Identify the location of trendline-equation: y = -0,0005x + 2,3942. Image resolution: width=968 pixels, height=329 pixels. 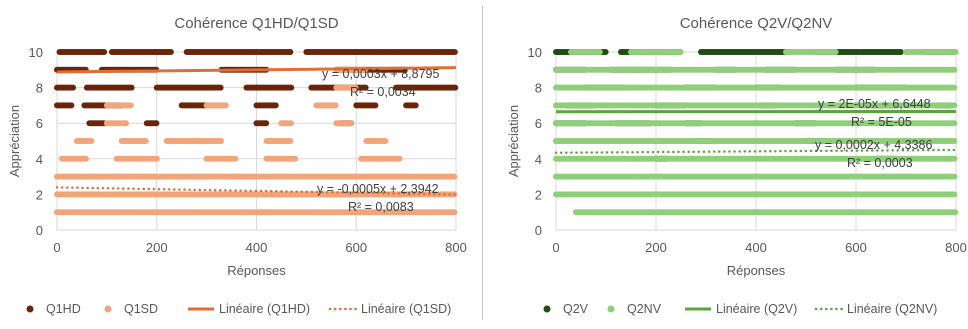
(378, 189).